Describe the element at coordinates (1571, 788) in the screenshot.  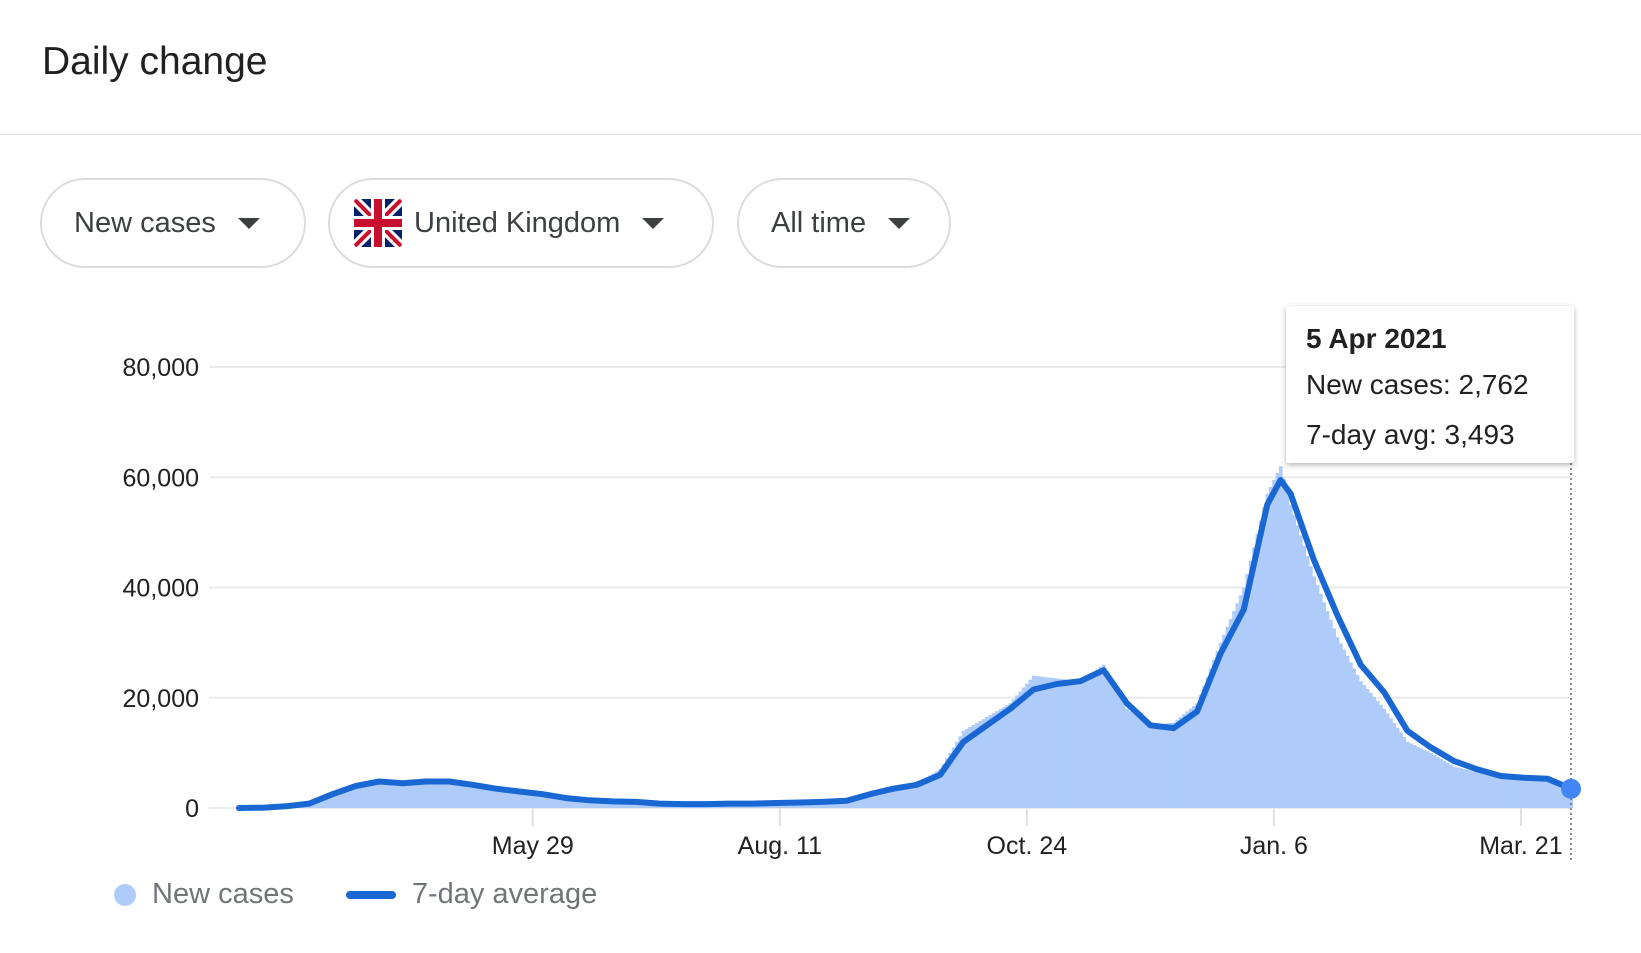
I see `hover-point` at that location.